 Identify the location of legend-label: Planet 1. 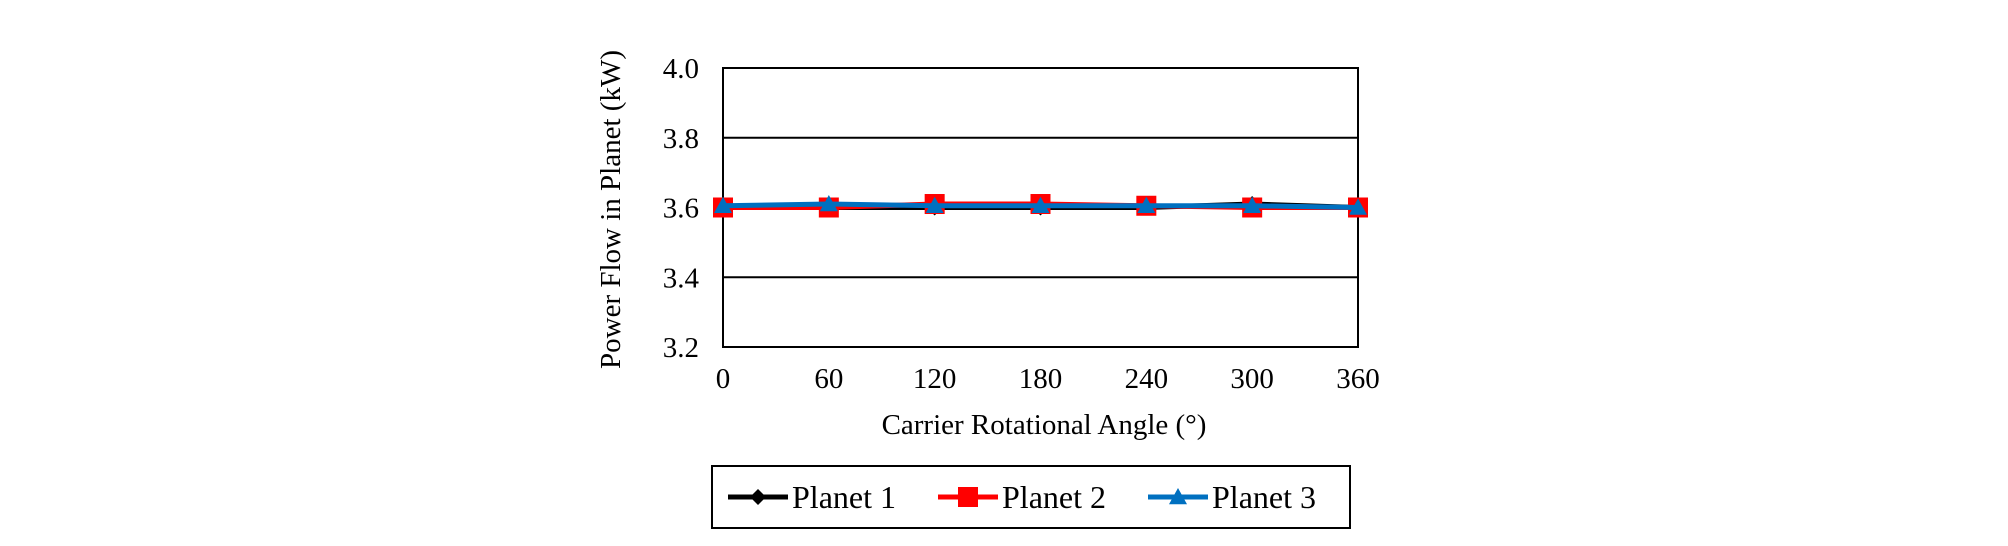
(844, 497).